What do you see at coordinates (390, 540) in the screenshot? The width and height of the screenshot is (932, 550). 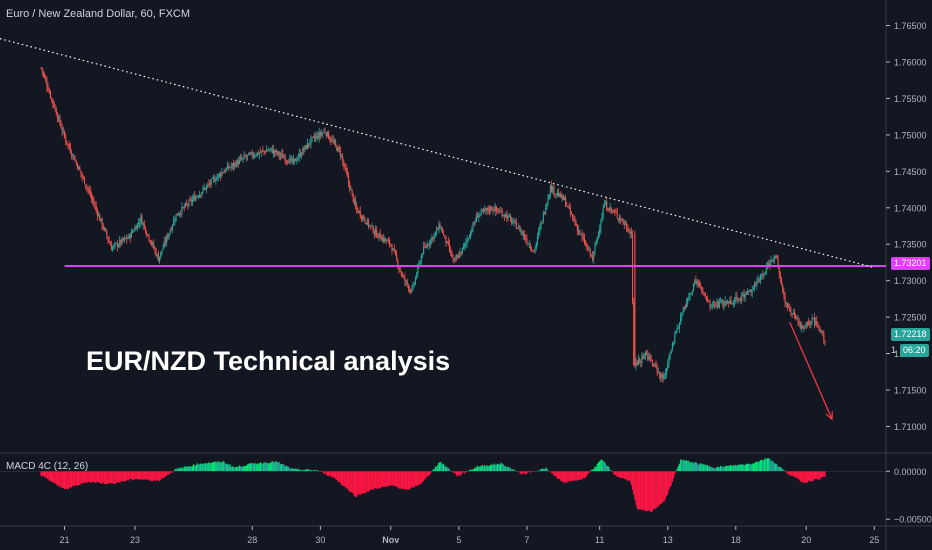 I see `time-tick-label: Nov` at bounding box center [390, 540].